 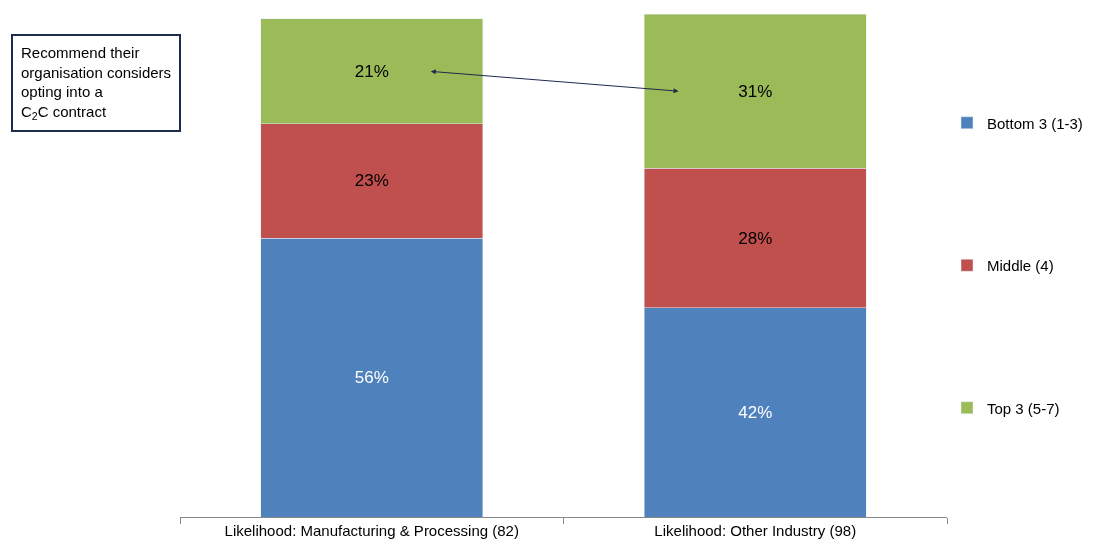 What do you see at coordinates (755, 238) in the screenshot?
I see `data-label: 28%` at bounding box center [755, 238].